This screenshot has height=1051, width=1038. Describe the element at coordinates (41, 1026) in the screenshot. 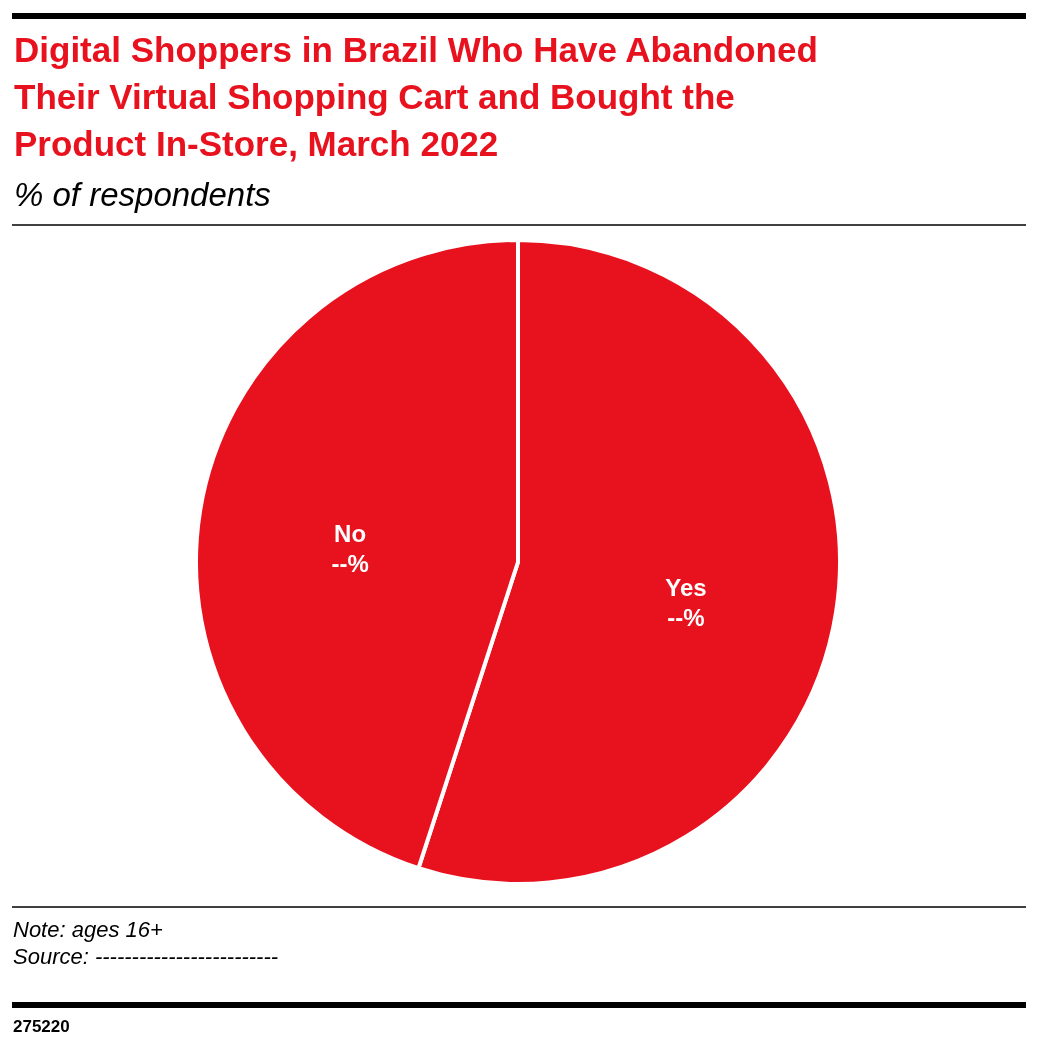

I see `text: 275220` at that location.